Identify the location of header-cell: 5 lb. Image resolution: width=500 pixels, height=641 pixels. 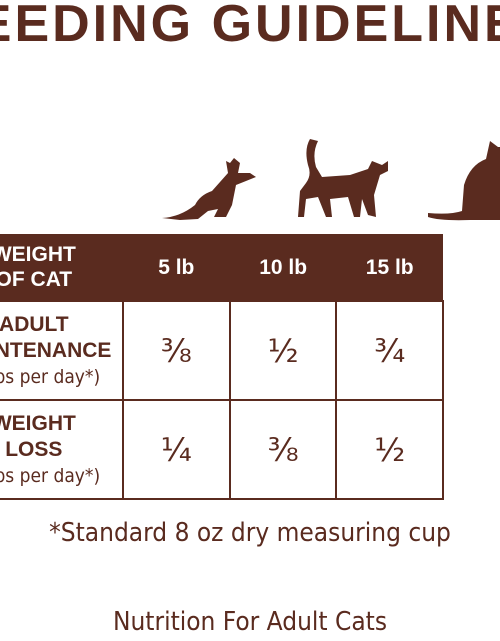
(176, 267).